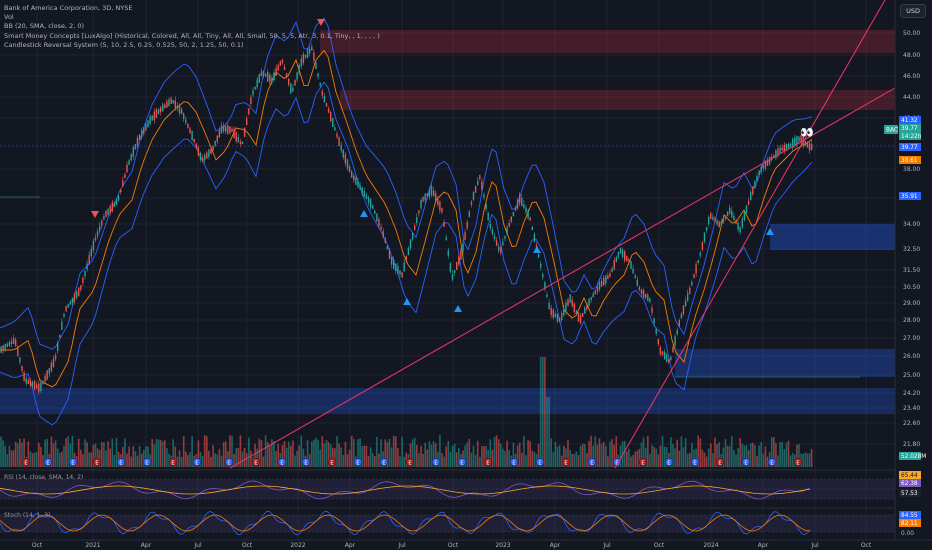  I want to click on rsi-band, so click(447, 489).